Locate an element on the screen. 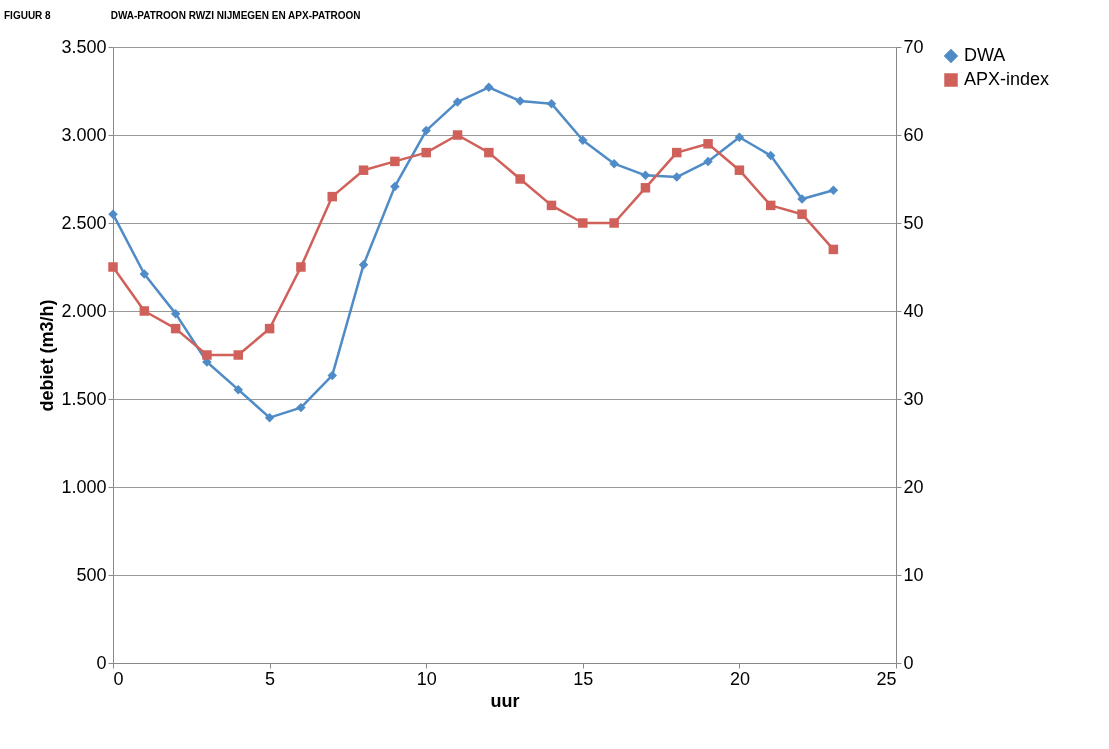 This screenshot has width=1109, height=749. x-tick-label: 5 is located at coordinates (270, 678).